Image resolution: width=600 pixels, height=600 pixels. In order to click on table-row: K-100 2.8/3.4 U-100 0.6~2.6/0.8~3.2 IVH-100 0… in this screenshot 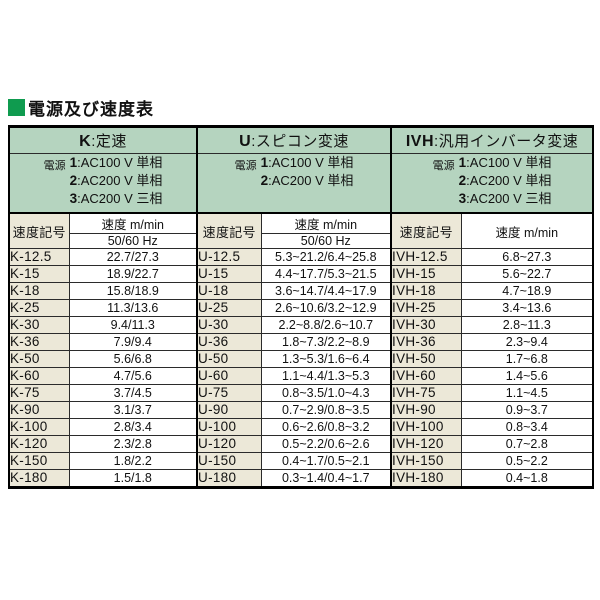, I will do `click(301, 427)`.